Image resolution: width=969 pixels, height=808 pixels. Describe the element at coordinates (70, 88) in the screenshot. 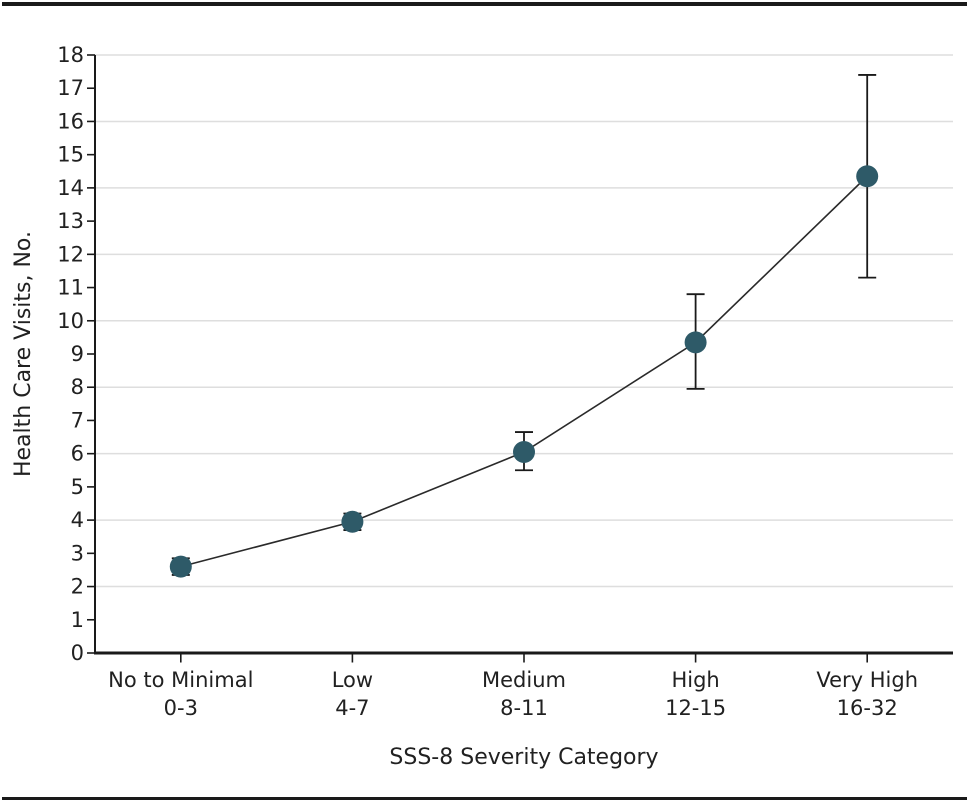

I see `y-tick-label: 17` at that location.